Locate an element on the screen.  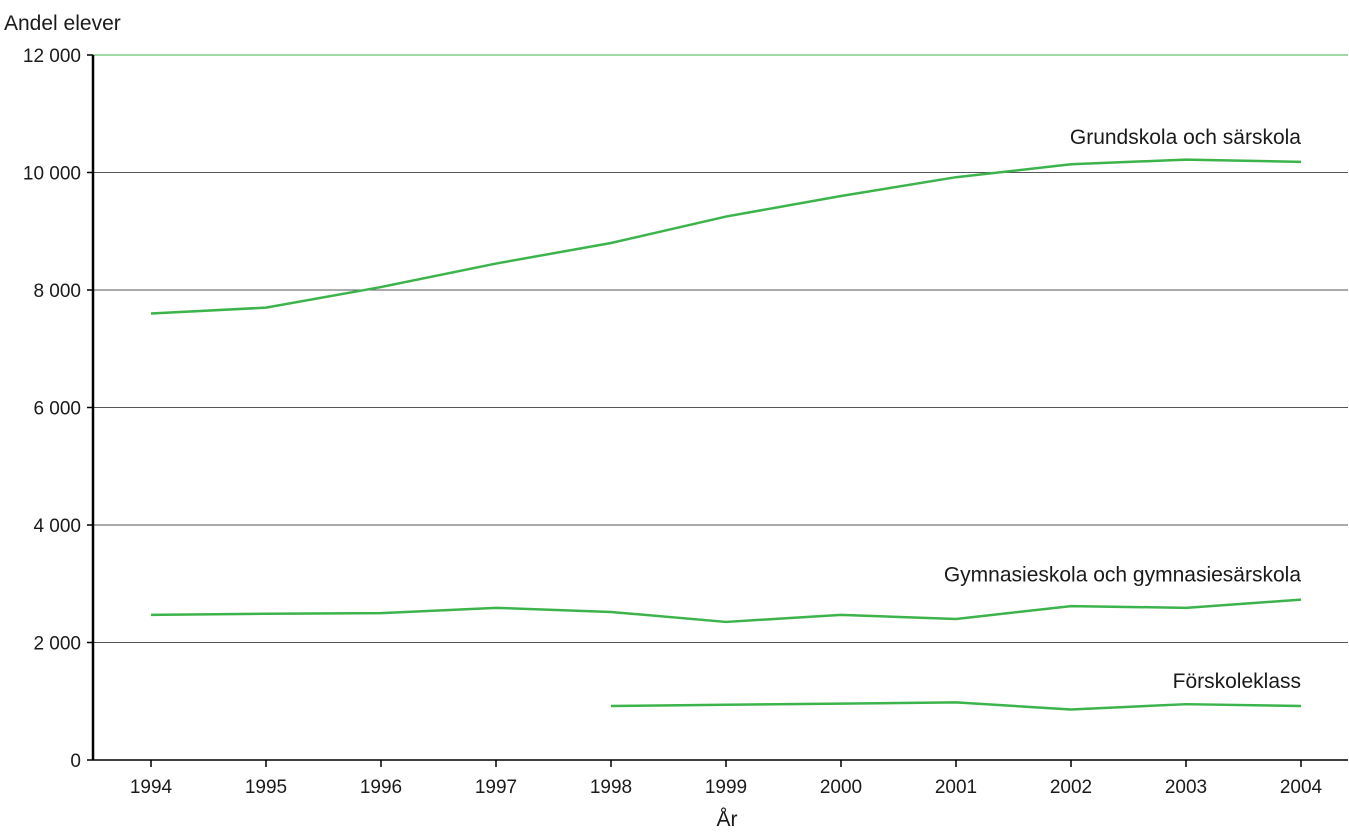
x-axis-title: År is located at coordinates (727, 819).